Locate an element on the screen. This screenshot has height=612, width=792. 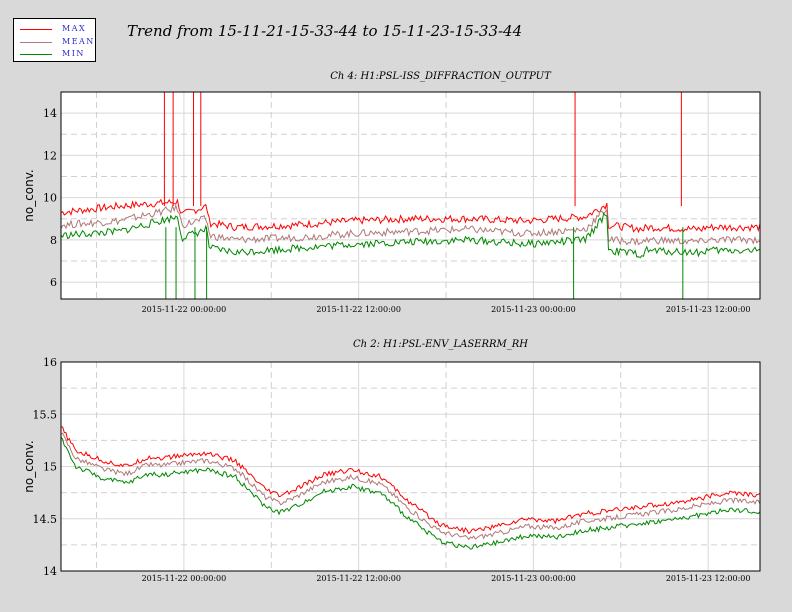
series-line-mean is located at coordinates (410, 225).